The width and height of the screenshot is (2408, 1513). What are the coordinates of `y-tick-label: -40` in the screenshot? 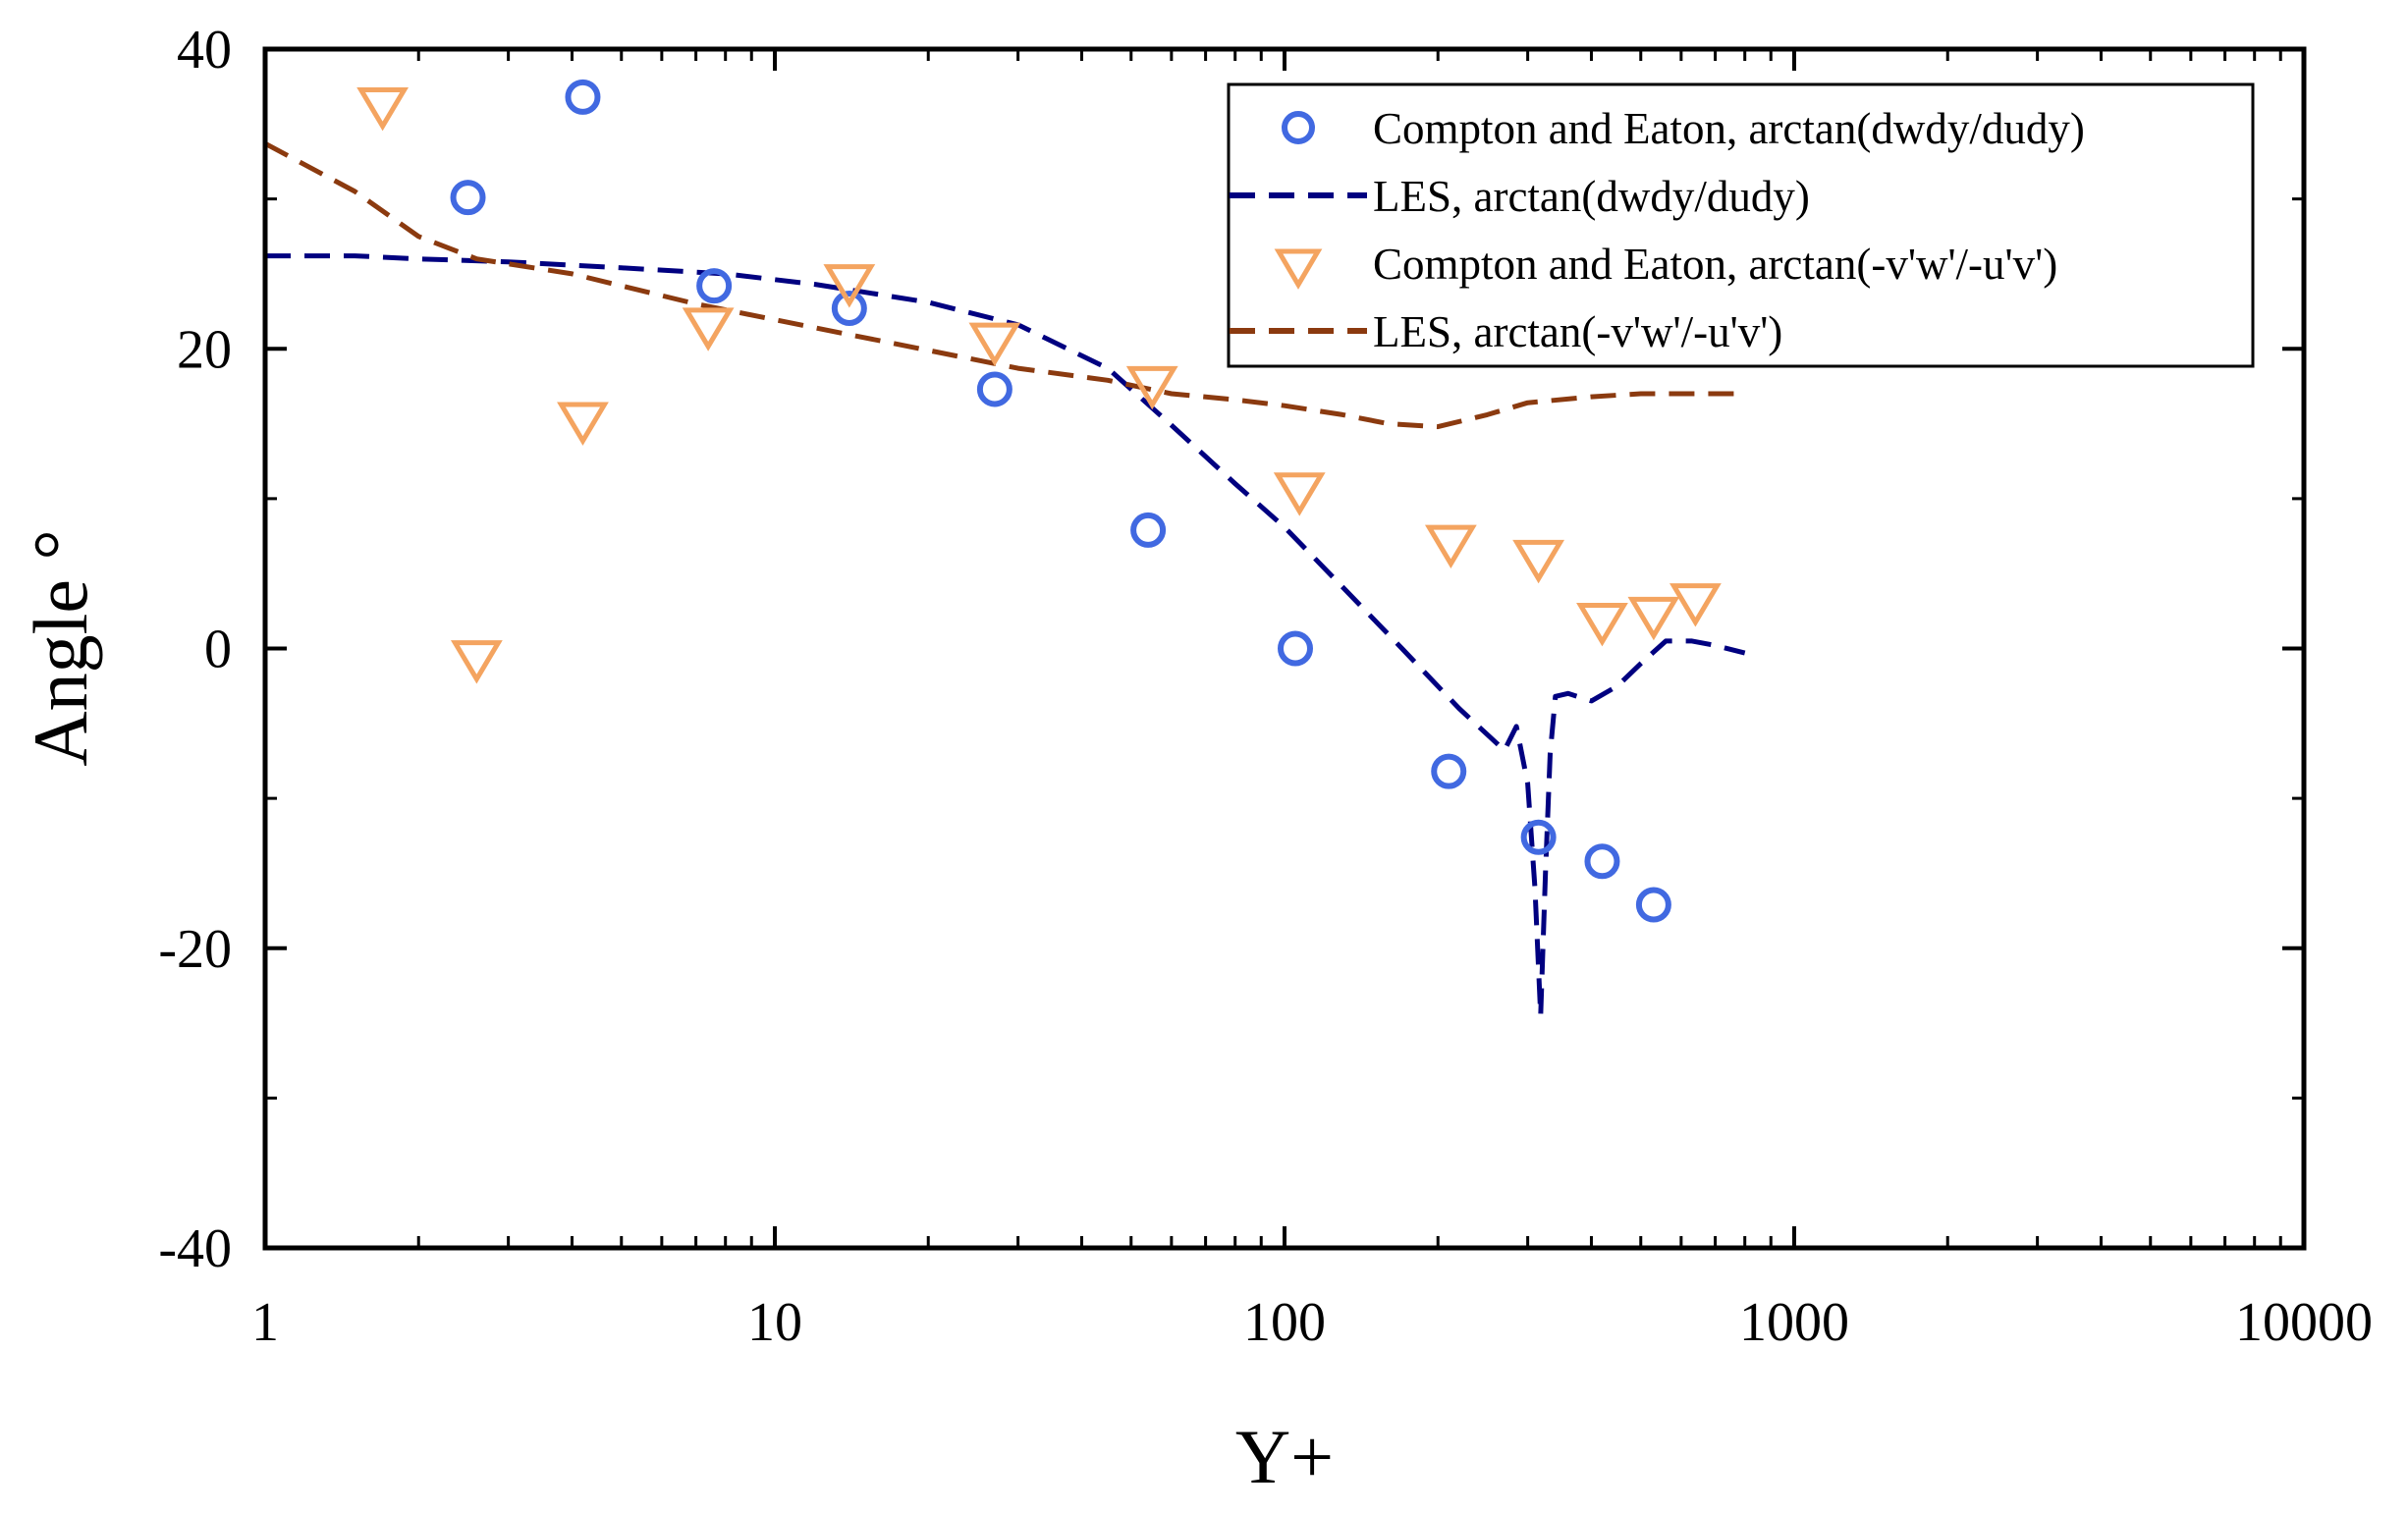 It's located at (195, 1248).